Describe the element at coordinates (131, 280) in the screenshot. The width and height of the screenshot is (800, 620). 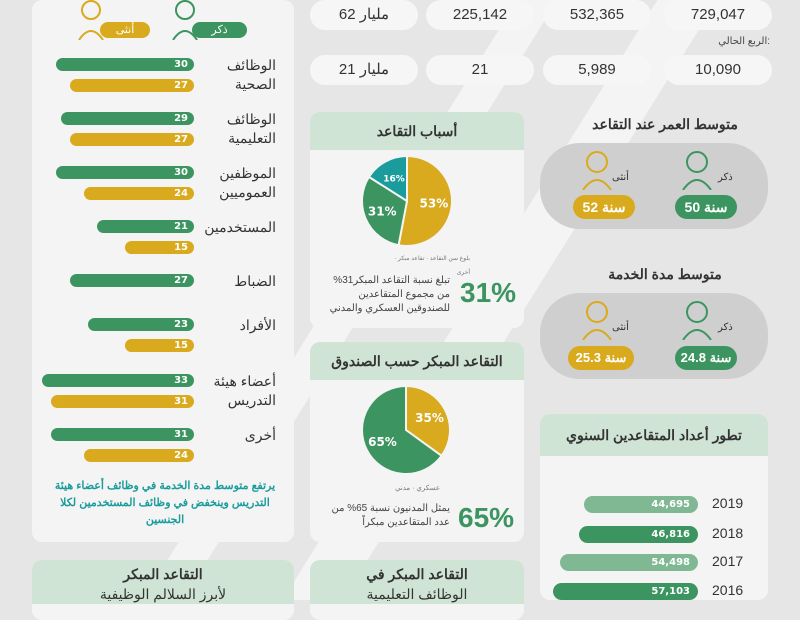
I see `male-bar: 27` at that location.